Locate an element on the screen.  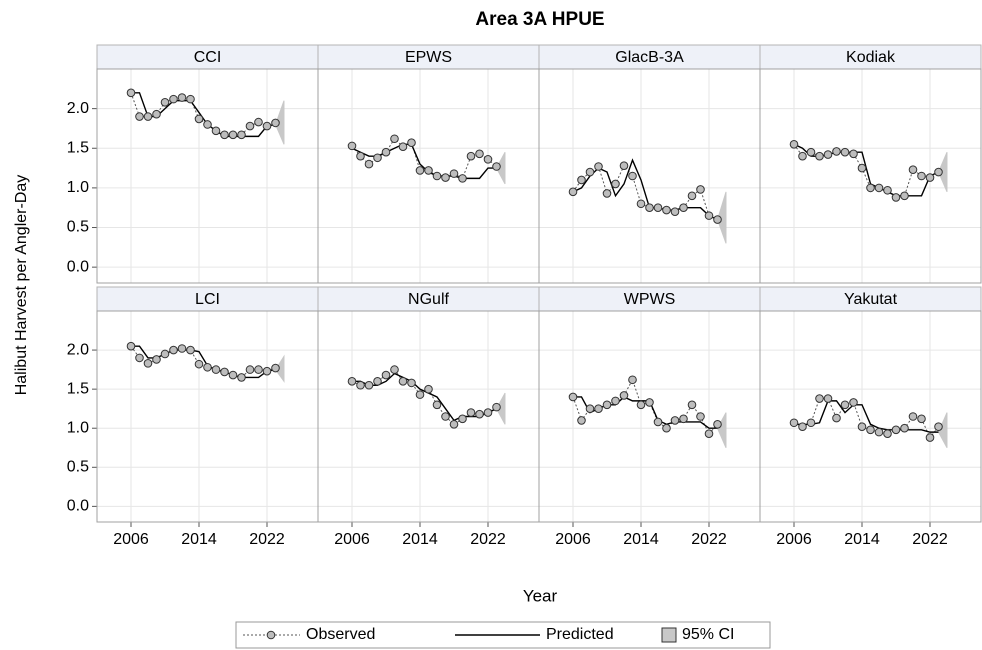
legend-label: 95% CI is located at coordinates (708, 634).